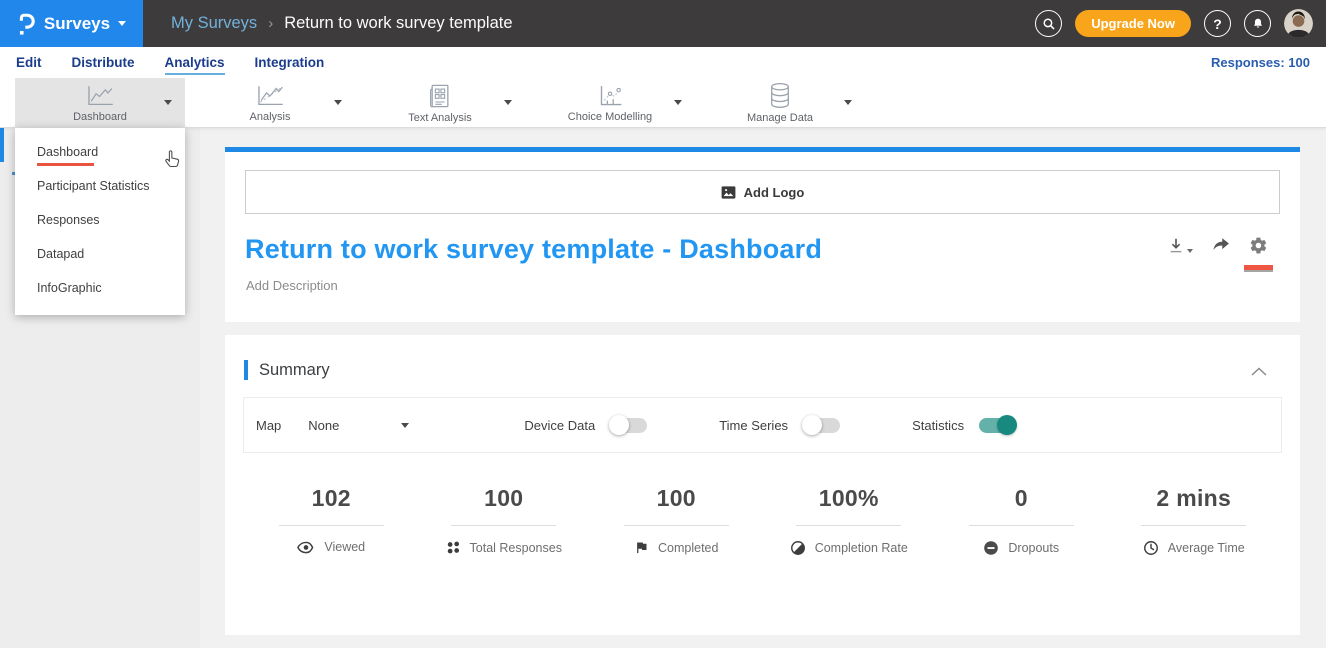  I want to click on help-icon: ?, so click(1217, 23).